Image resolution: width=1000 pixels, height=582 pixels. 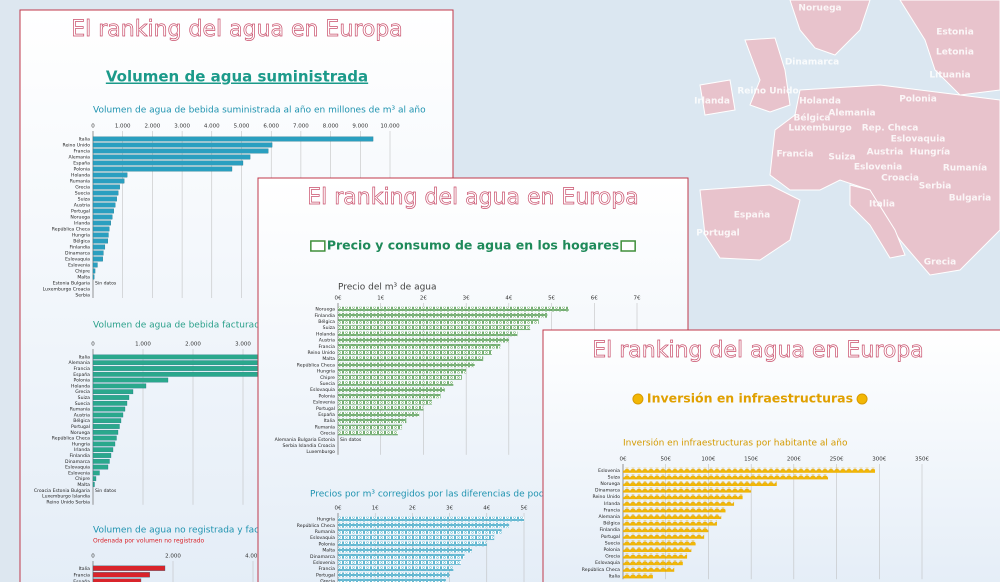 I want to click on map-label: Bulgaria, so click(x=970, y=199).